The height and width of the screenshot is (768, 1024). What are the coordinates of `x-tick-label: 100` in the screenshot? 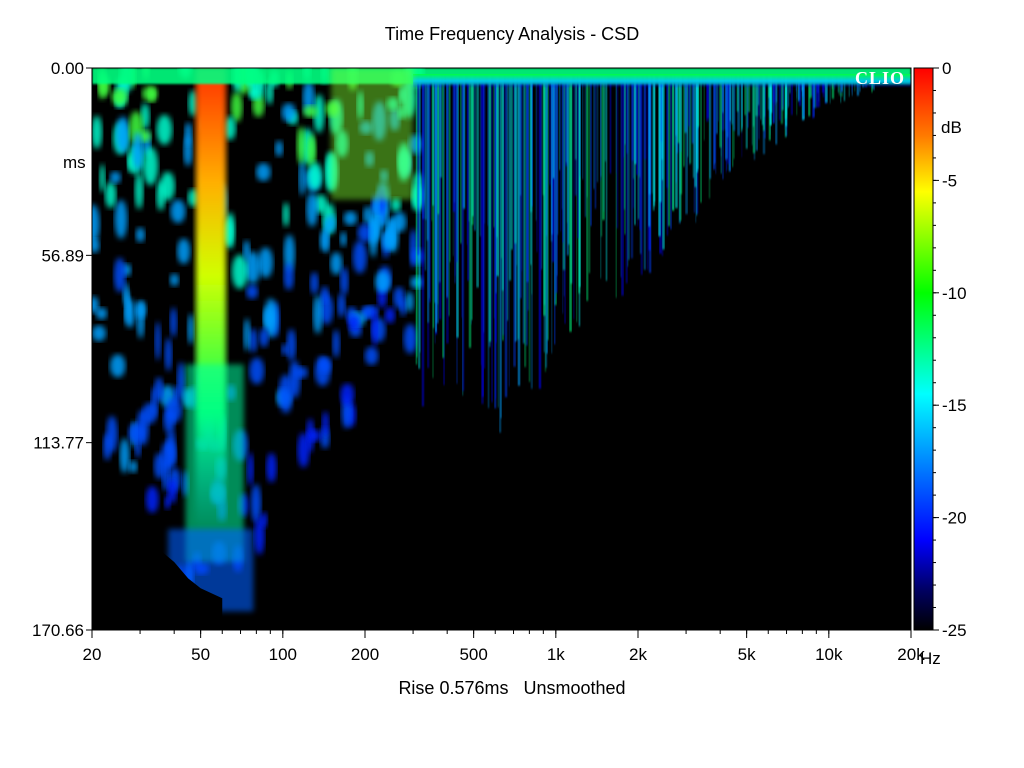 It's located at (283, 654).